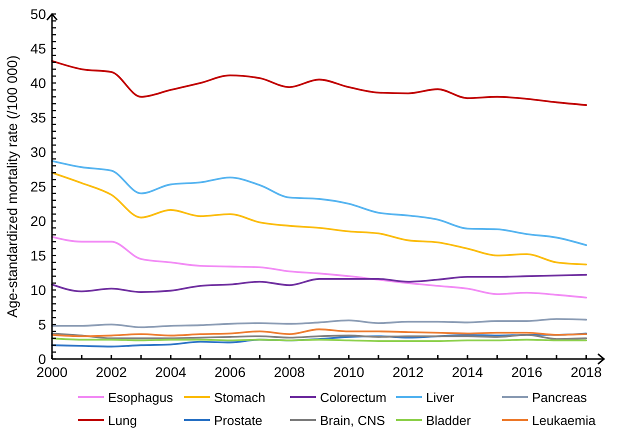  I want to click on legend-label: Liver, so click(440, 397).